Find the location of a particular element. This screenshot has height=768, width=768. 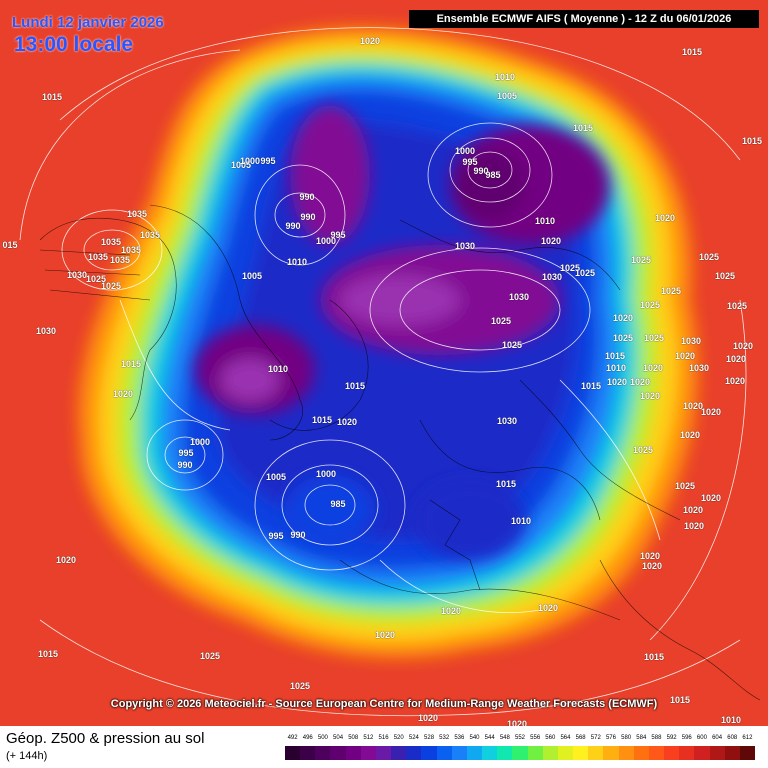

legend-label: 556 is located at coordinates (535, 738).